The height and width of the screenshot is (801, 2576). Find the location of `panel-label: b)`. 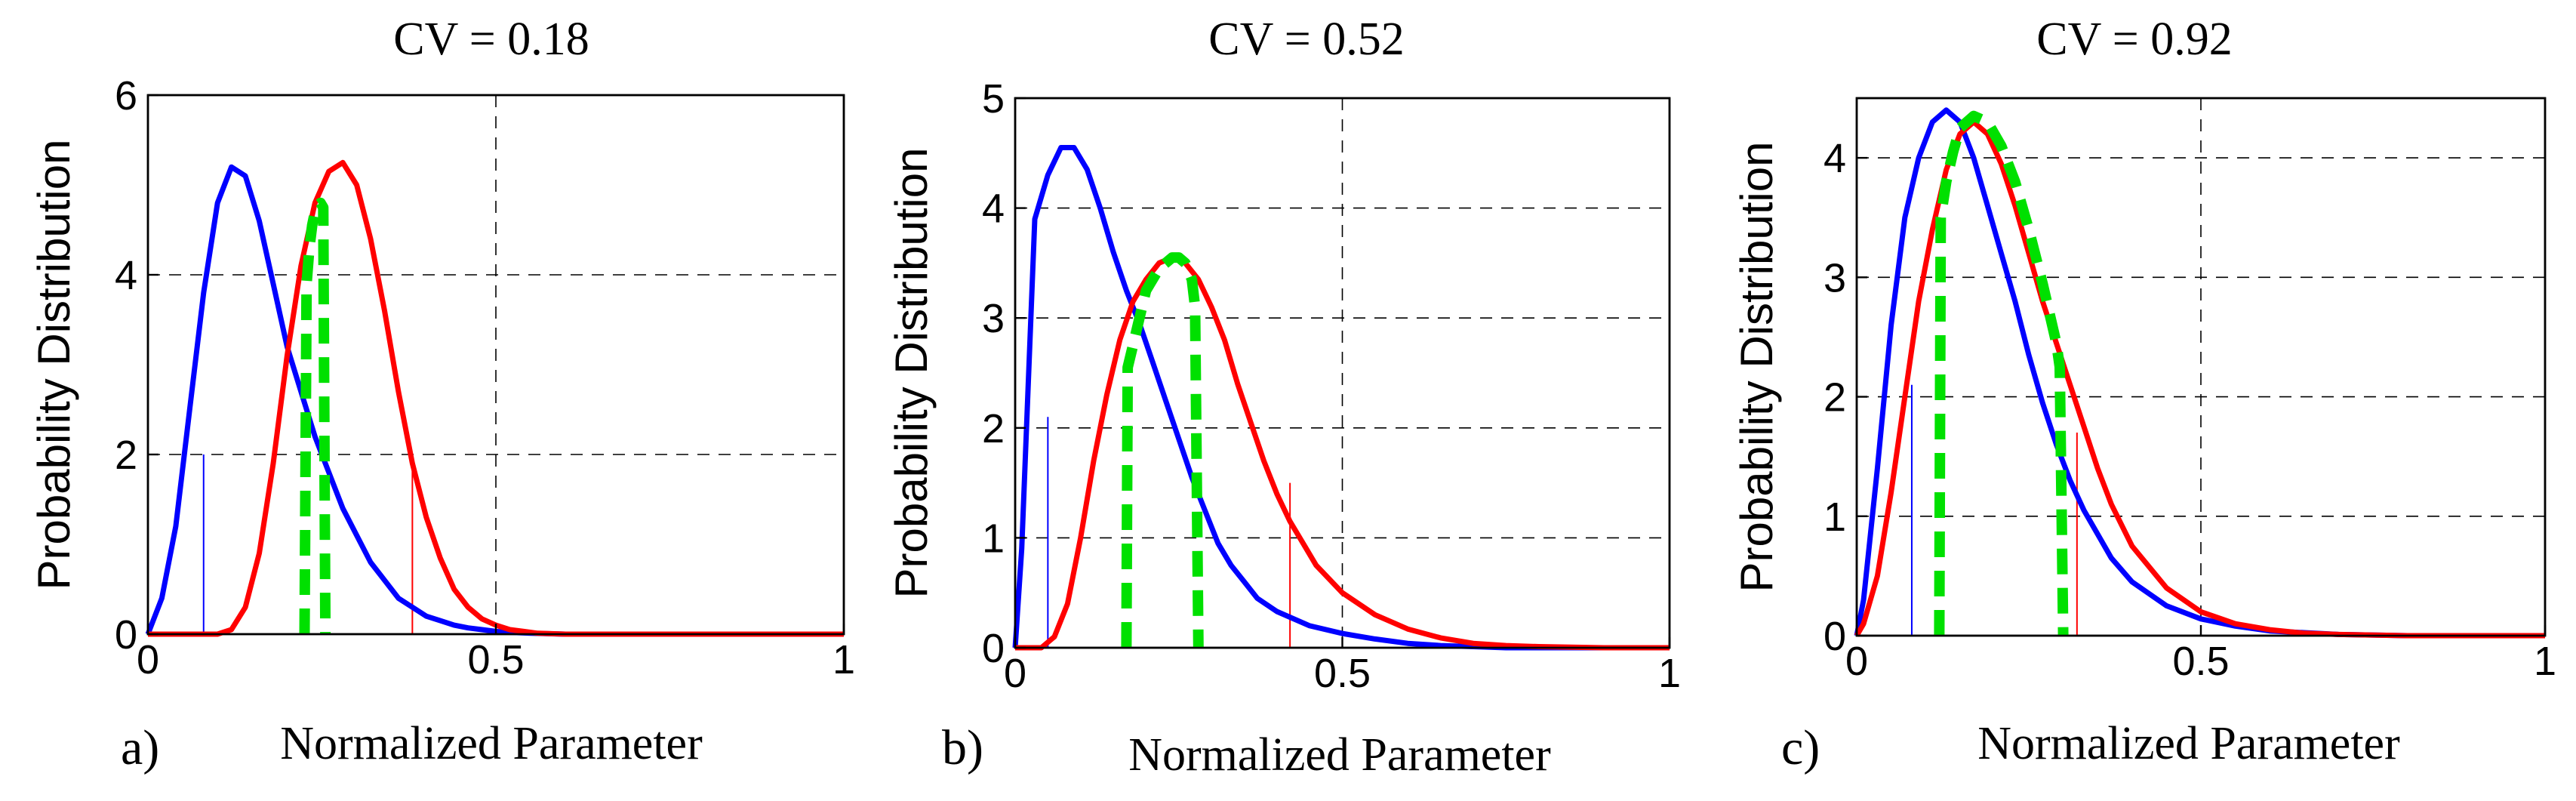

panel-label: b) is located at coordinates (962, 747).